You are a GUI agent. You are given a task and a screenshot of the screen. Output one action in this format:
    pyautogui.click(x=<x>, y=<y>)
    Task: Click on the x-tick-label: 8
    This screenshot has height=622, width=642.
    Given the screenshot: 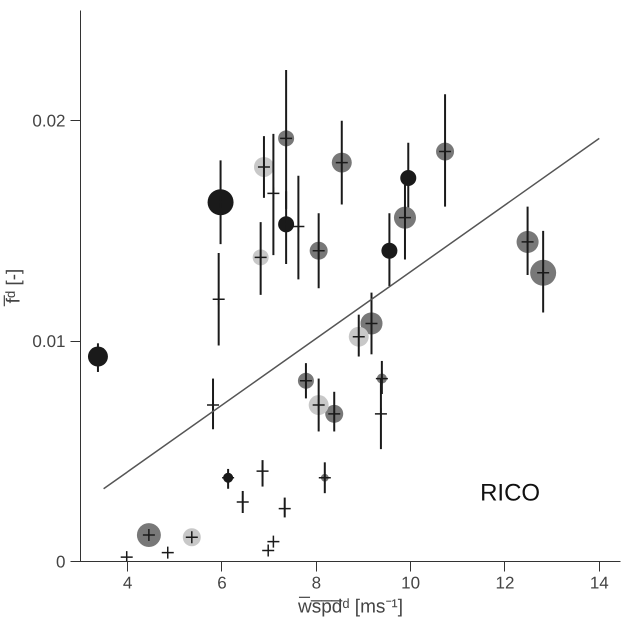 What is the action you would take?
    pyautogui.click(x=317, y=583)
    